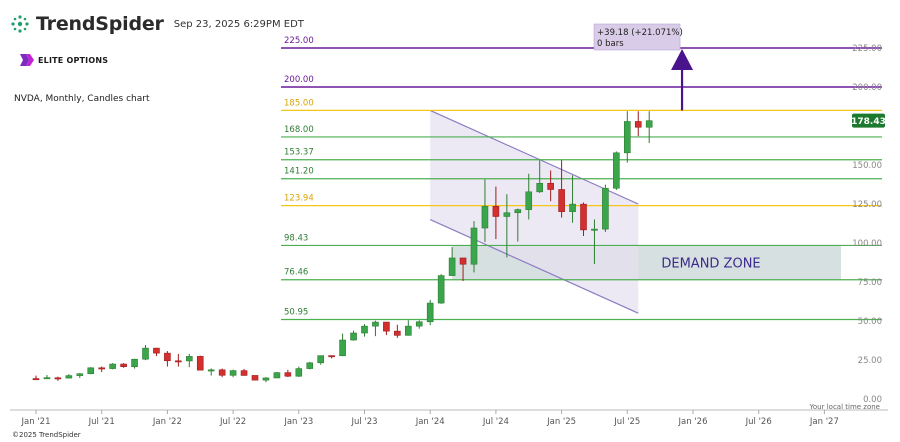 The image size is (900, 442). I want to click on y-tick-label-7: 200.00, so click(867, 88).